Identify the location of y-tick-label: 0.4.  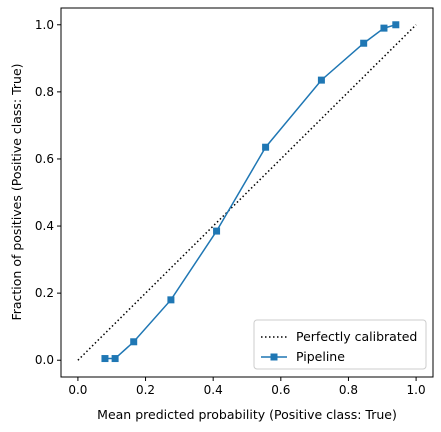
(44, 226).